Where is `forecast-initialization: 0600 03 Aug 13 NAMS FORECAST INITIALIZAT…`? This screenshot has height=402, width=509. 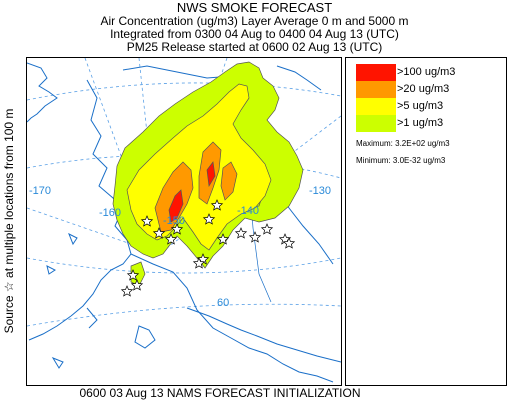
forecast-initialization: 0600 03 Aug 13 NAMS FORECAST INITIALIZAT… is located at coordinates (220, 393).